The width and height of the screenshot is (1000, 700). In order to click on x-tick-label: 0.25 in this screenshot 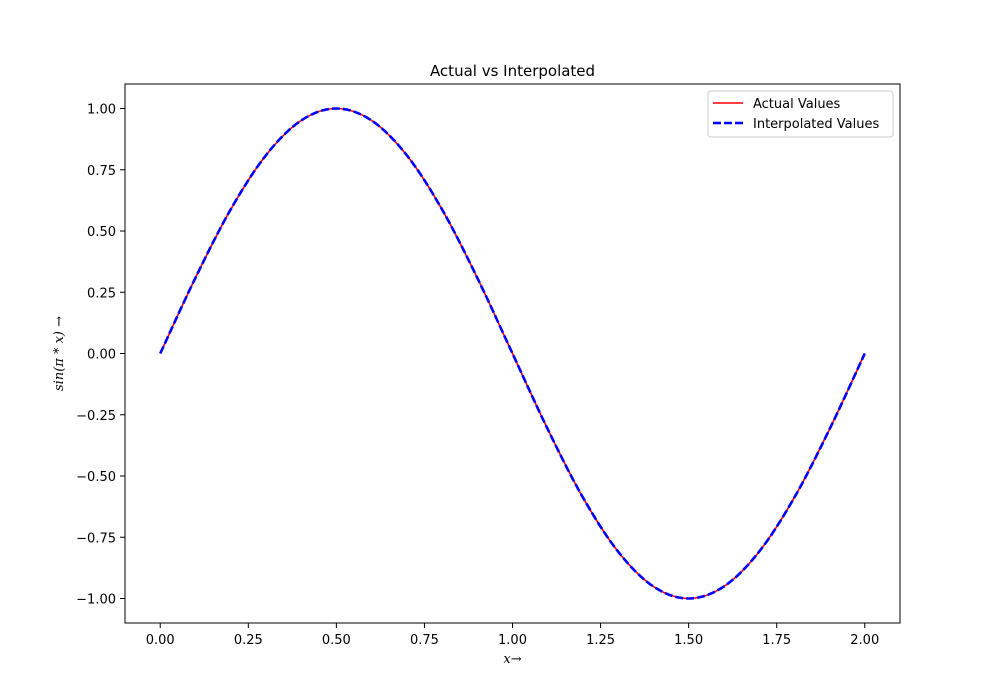, I will do `click(248, 640)`.